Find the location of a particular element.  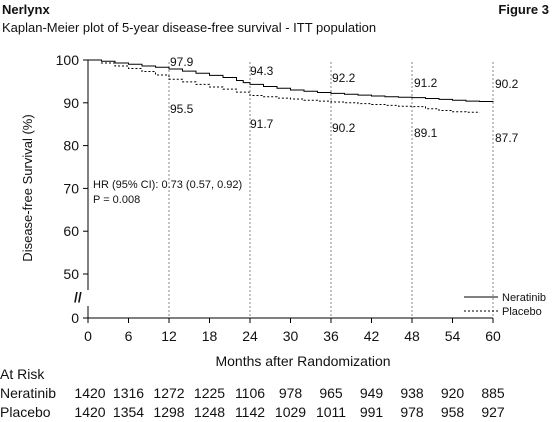

legend-label-placebo: Placebo is located at coordinates (522, 312).